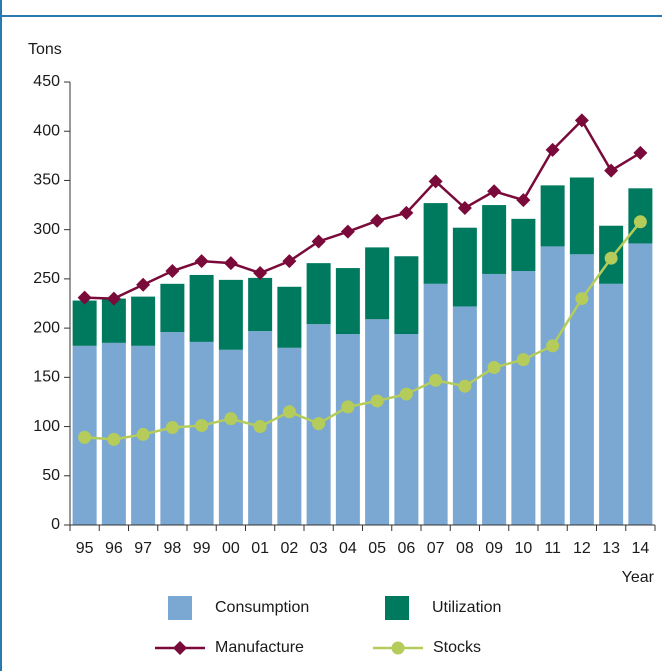 This screenshot has width=662, height=671. I want to click on y-tick-label: 400, so click(46, 130).